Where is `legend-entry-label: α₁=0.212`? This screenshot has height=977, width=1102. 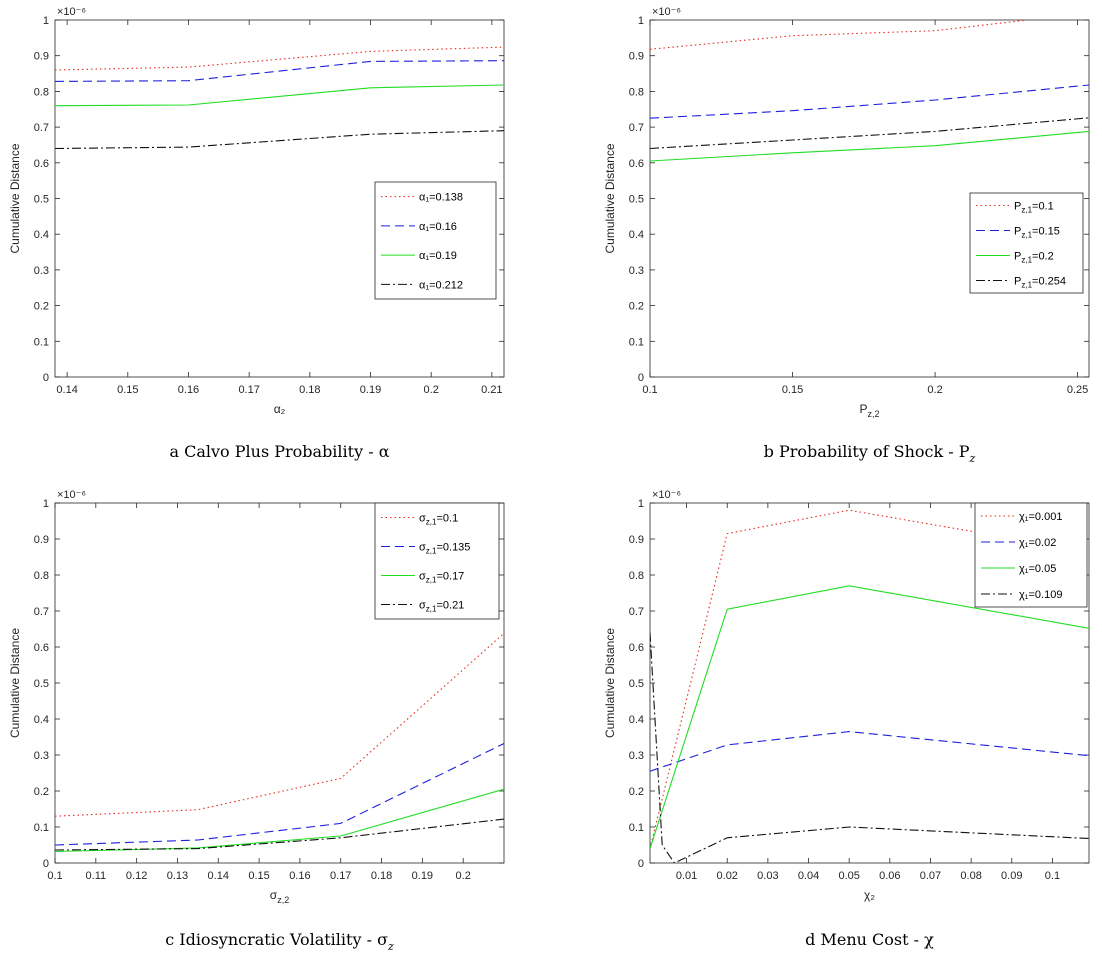
legend-entry-label: α₁=0.212 is located at coordinates (441, 285).